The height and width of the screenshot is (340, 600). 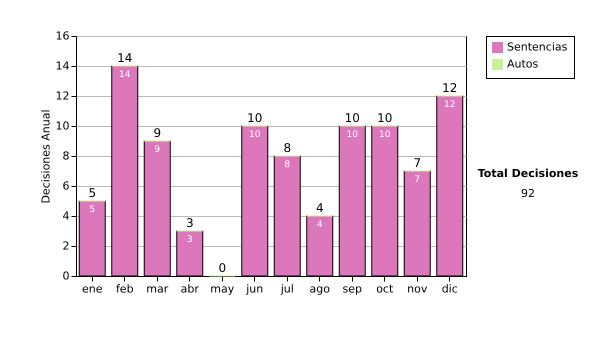 What do you see at coordinates (287, 165) in the screenshot?
I see `data-label: 8` at bounding box center [287, 165].